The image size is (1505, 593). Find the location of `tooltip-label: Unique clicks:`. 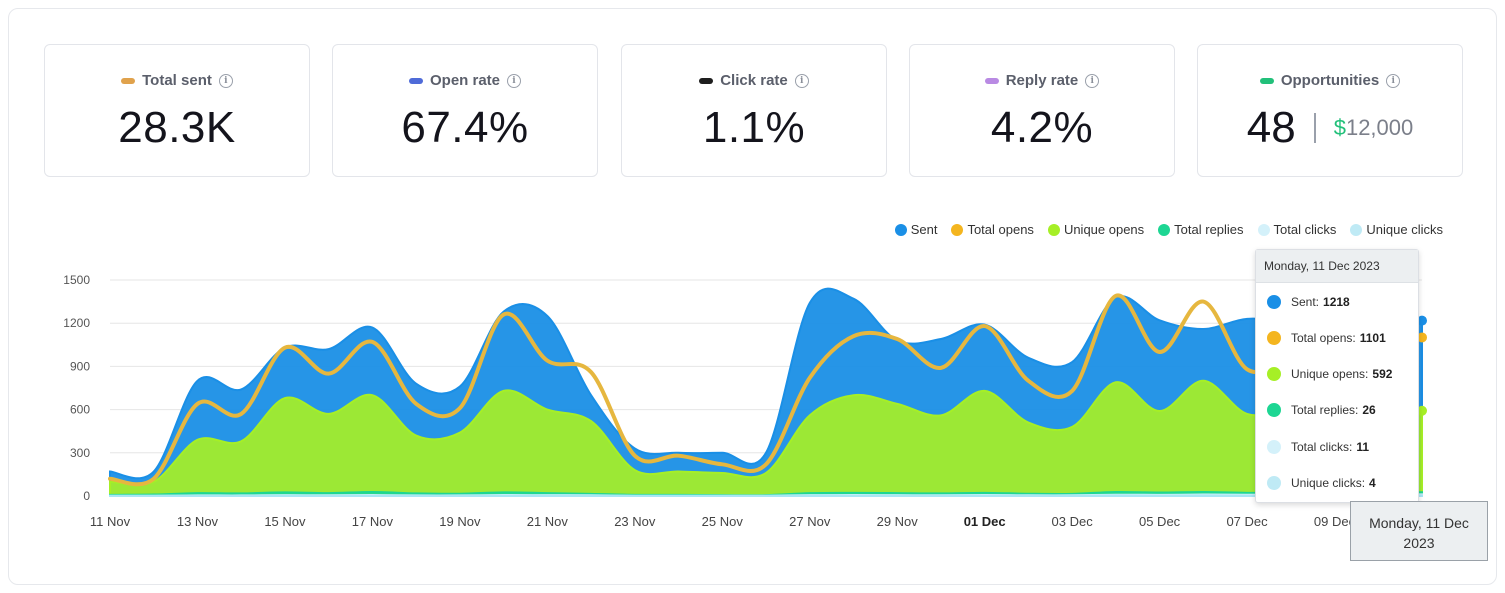

tooltip-label: Unique clicks: is located at coordinates (1328, 483).